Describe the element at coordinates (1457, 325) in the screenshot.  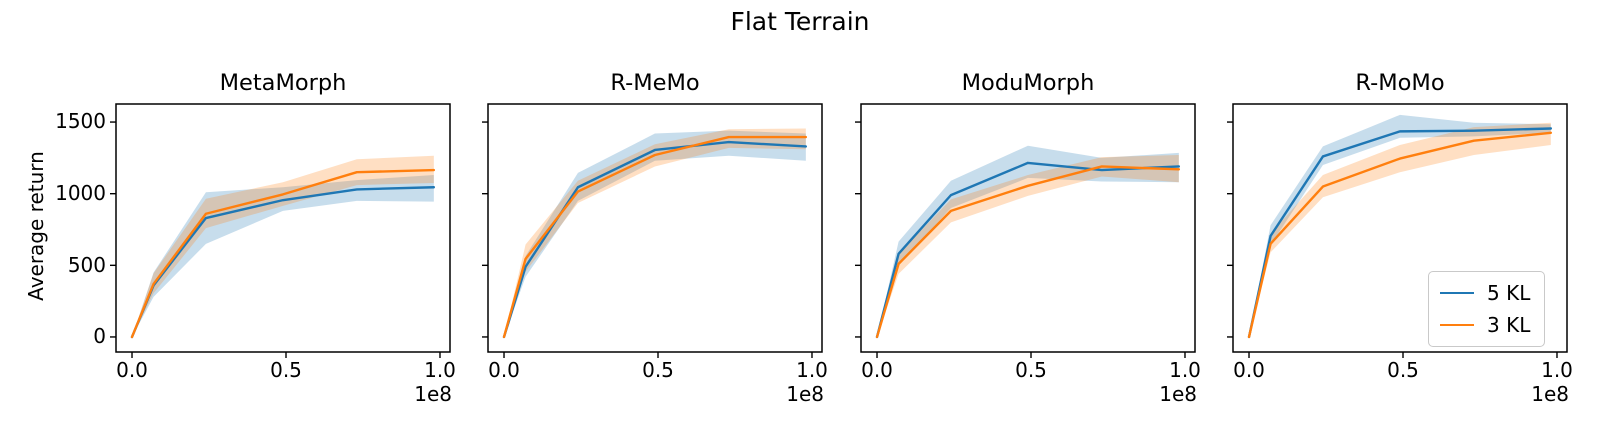
I see `legend-line-sample-orange` at that location.